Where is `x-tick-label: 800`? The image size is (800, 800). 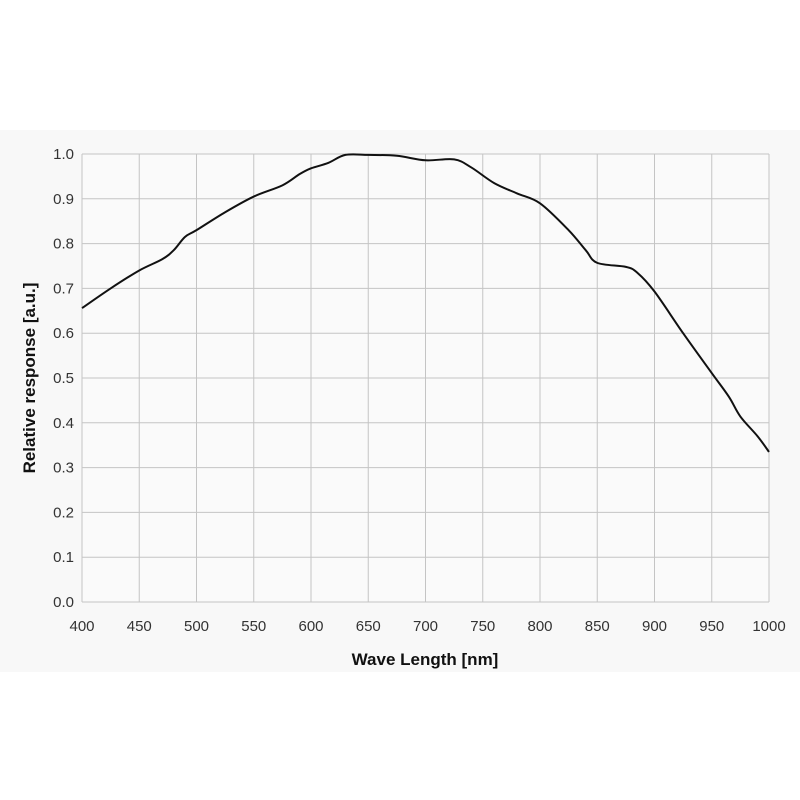
x-tick-label: 800 is located at coordinates (539, 626).